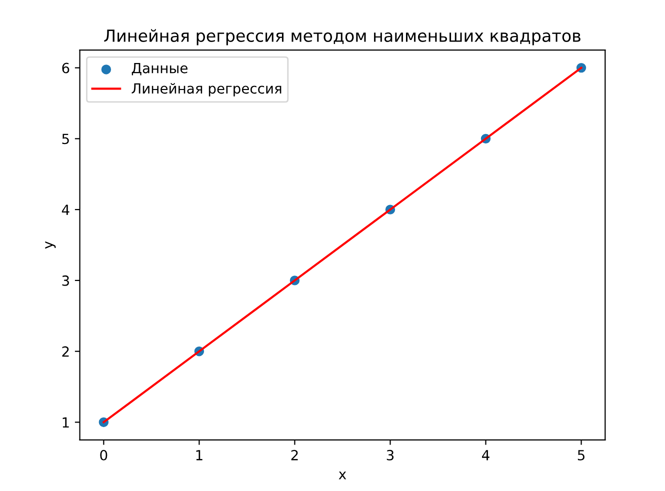 The image size is (665, 491). Describe the element at coordinates (65, 280) in the screenshot. I see `y-tick-label: 3` at that location.